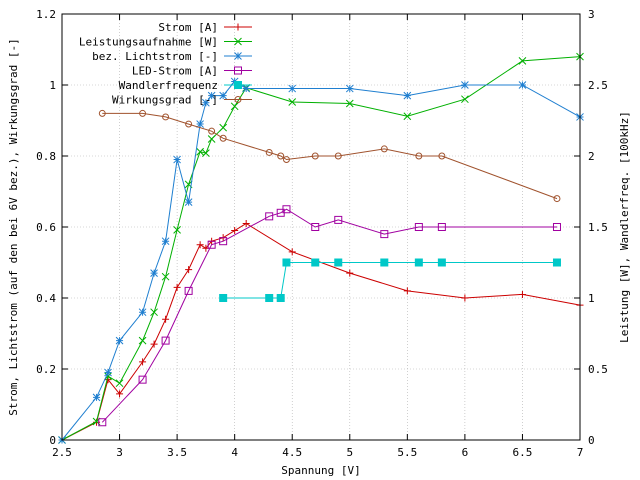 The width and height of the screenshot is (640, 480). Describe the element at coordinates (580, 452) in the screenshot. I see `x-tick-label: 7` at that location.